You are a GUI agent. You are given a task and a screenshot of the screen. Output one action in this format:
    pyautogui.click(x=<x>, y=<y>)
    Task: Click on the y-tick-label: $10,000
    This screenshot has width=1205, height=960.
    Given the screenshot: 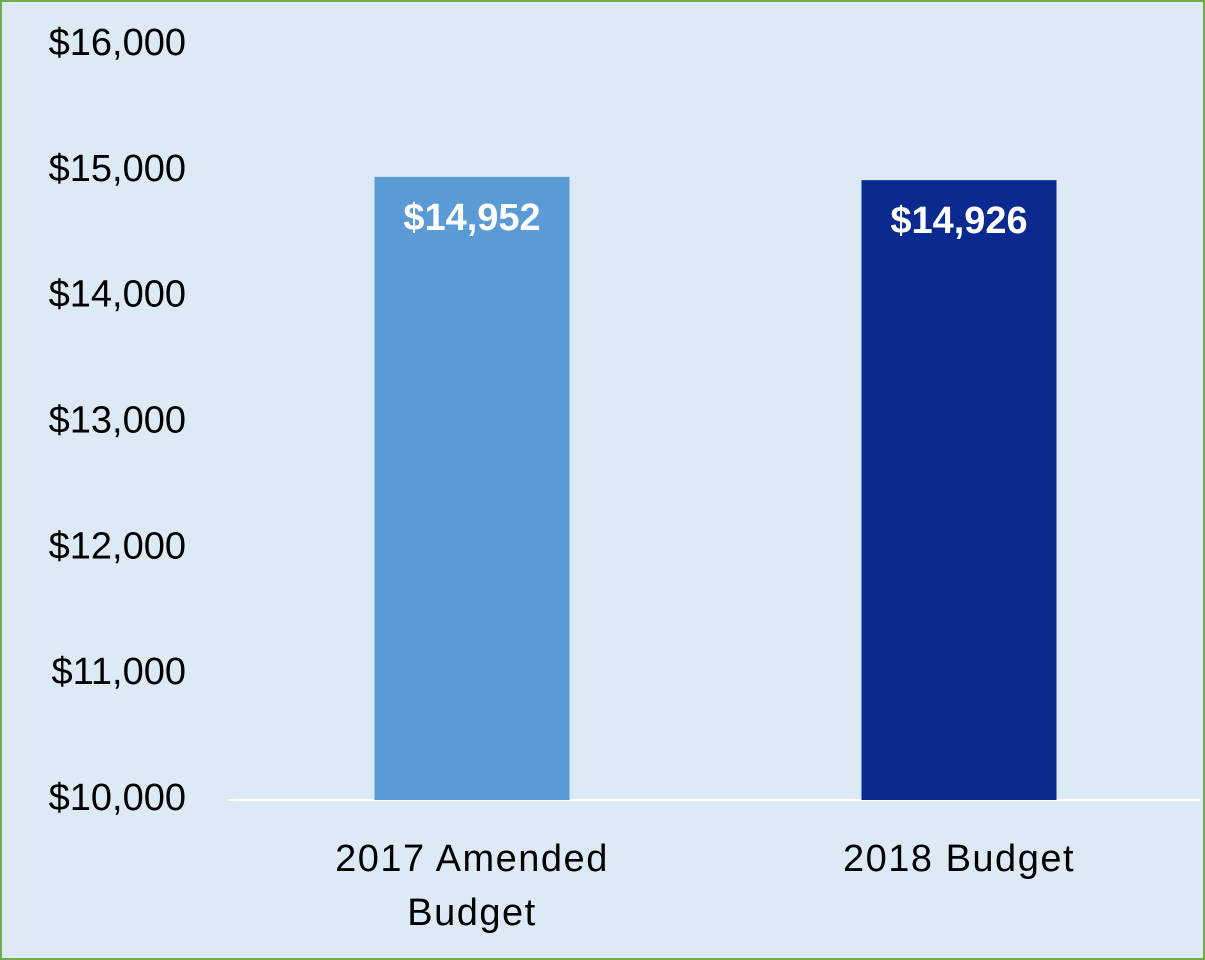 What is the action you would take?
    pyautogui.click(x=117, y=798)
    